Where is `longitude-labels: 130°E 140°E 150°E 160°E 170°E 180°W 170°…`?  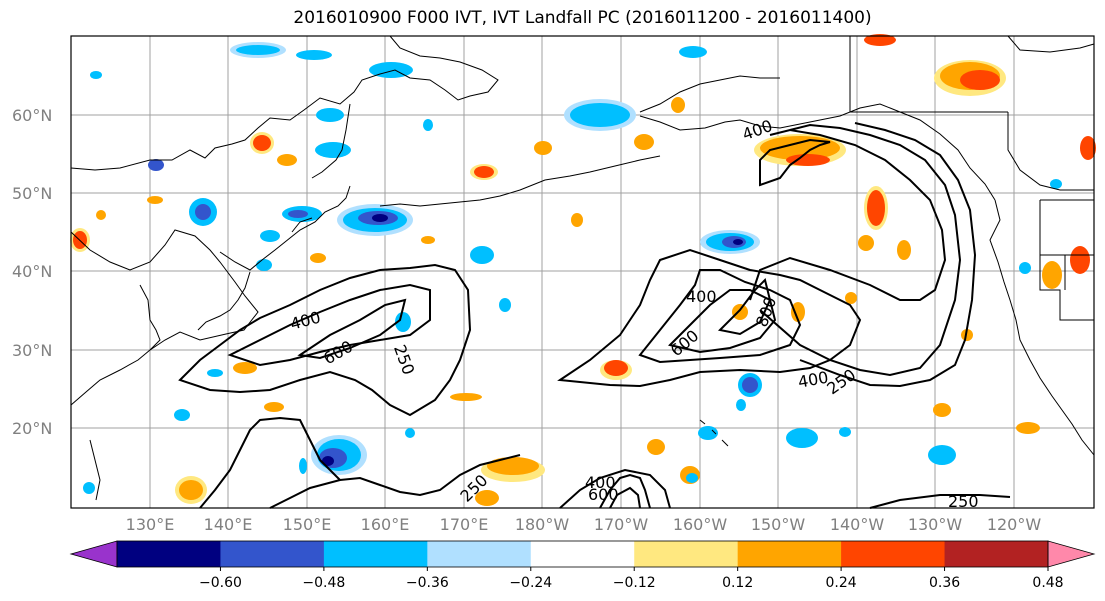
longitude-labels: 130°E 140°E 150°E 160°E 170°E 180°W 170°… is located at coordinates (584, 524).